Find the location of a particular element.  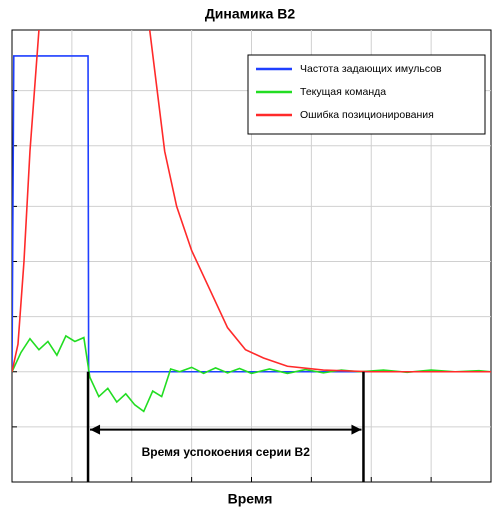

annotation: Время успокоения серии В2 is located at coordinates (225, 426).